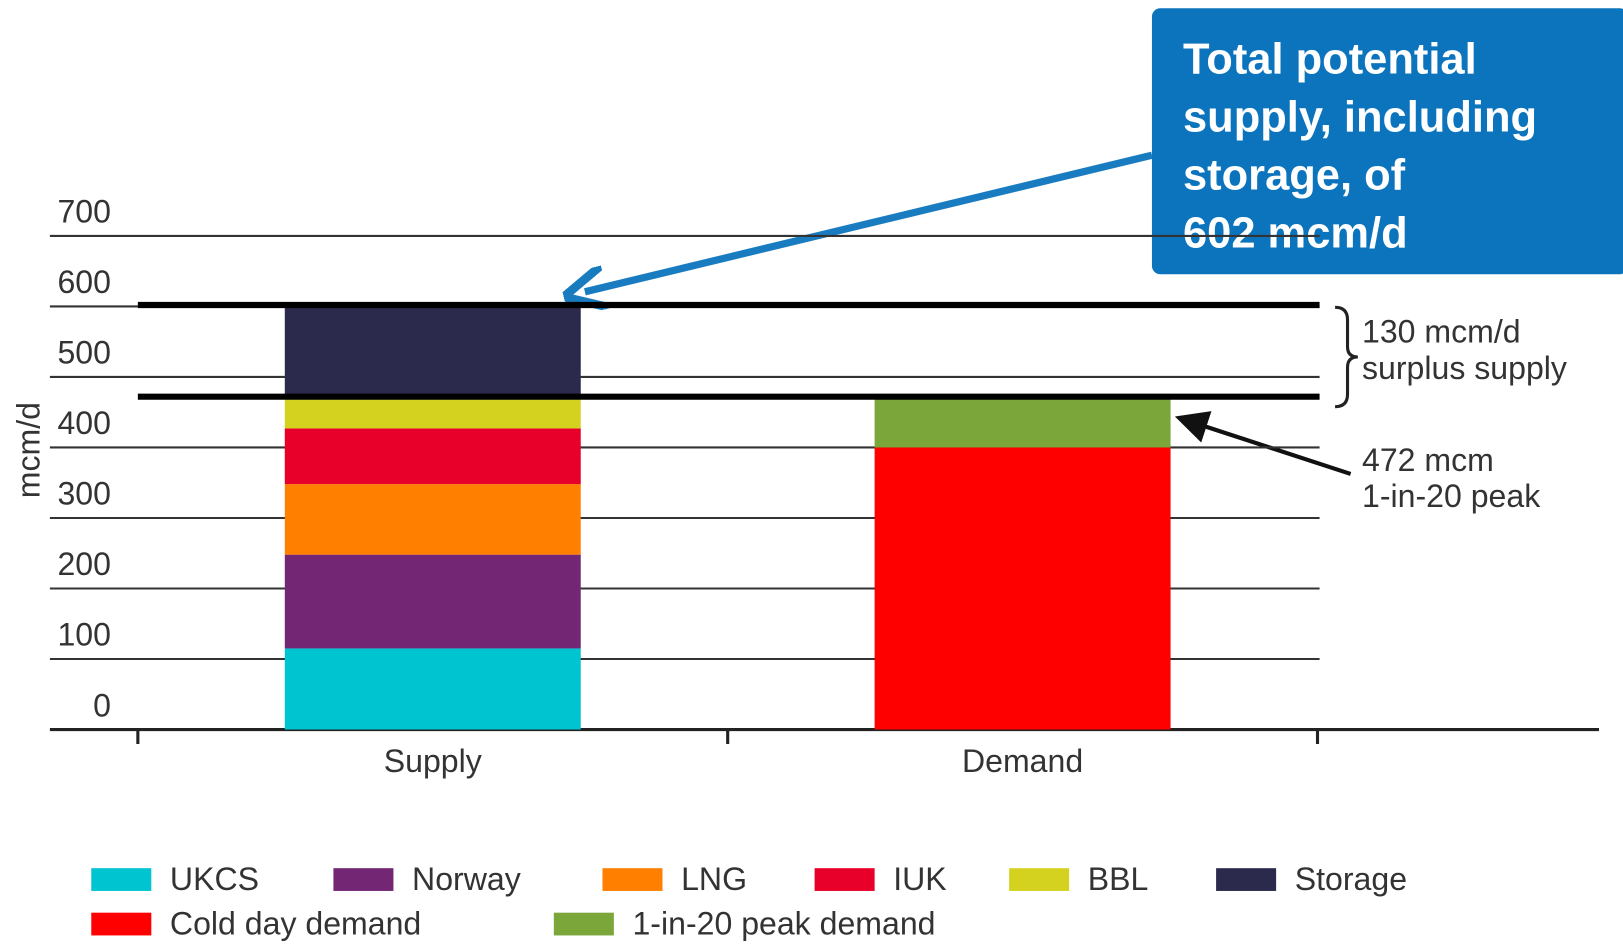 Image resolution: width=1623 pixels, height=952 pixels. What do you see at coordinates (84, 212) in the screenshot?
I see `y-tick-label: 700` at bounding box center [84, 212].